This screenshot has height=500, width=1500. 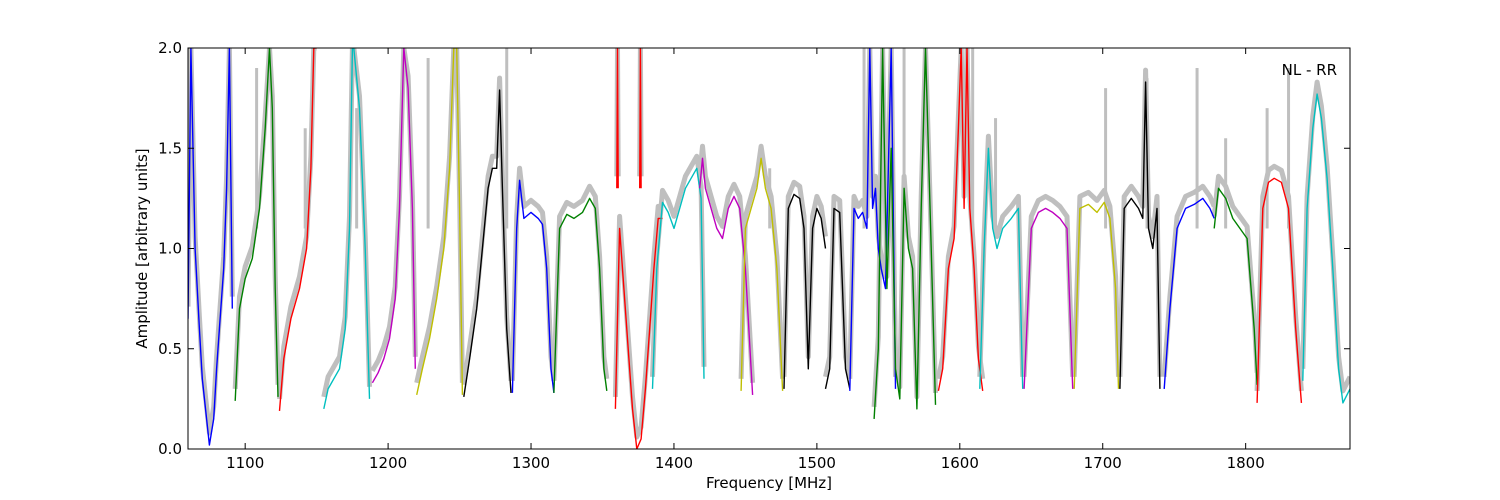 I want to click on y-tick-label: 1.5, so click(x=170, y=148).